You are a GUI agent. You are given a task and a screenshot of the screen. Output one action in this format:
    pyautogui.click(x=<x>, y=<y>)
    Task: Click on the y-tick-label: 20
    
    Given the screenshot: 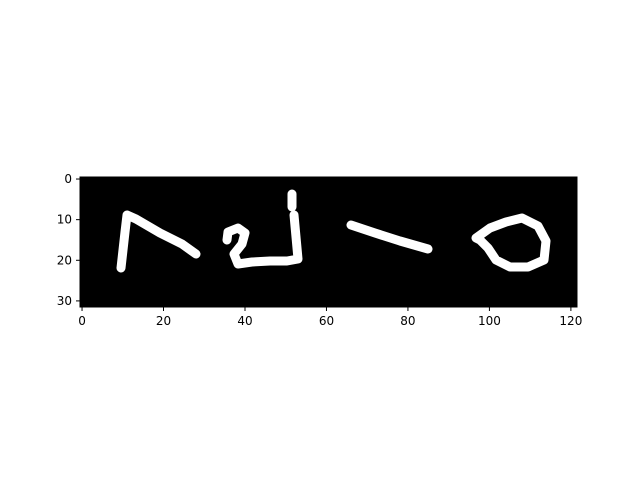 What is the action you would take?
    pyautogui.click(x=64, y=260)
    